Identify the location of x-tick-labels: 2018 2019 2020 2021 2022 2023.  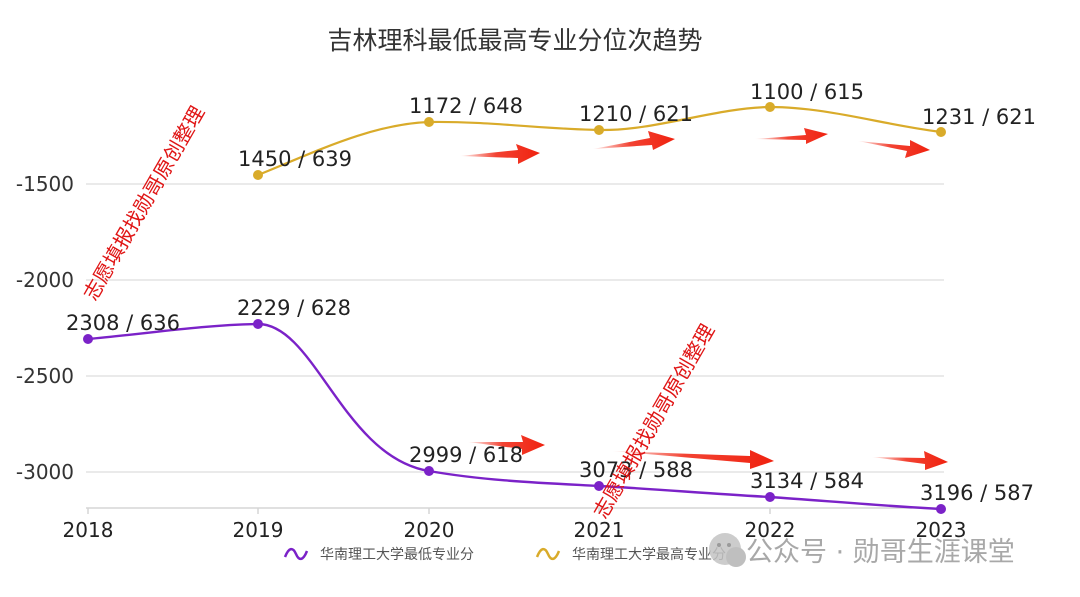
(515, 530).